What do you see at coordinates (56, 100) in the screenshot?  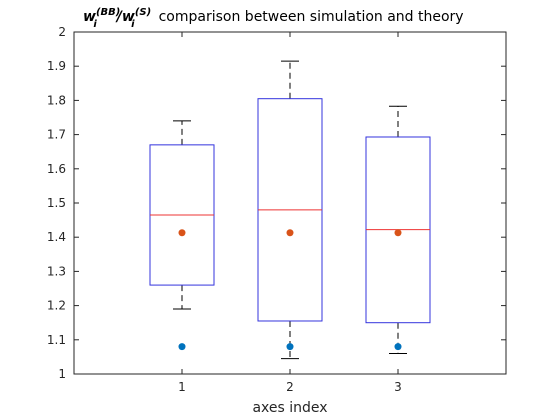 I see `y-tick-label: 1.8` at bounding box center [56, 100].